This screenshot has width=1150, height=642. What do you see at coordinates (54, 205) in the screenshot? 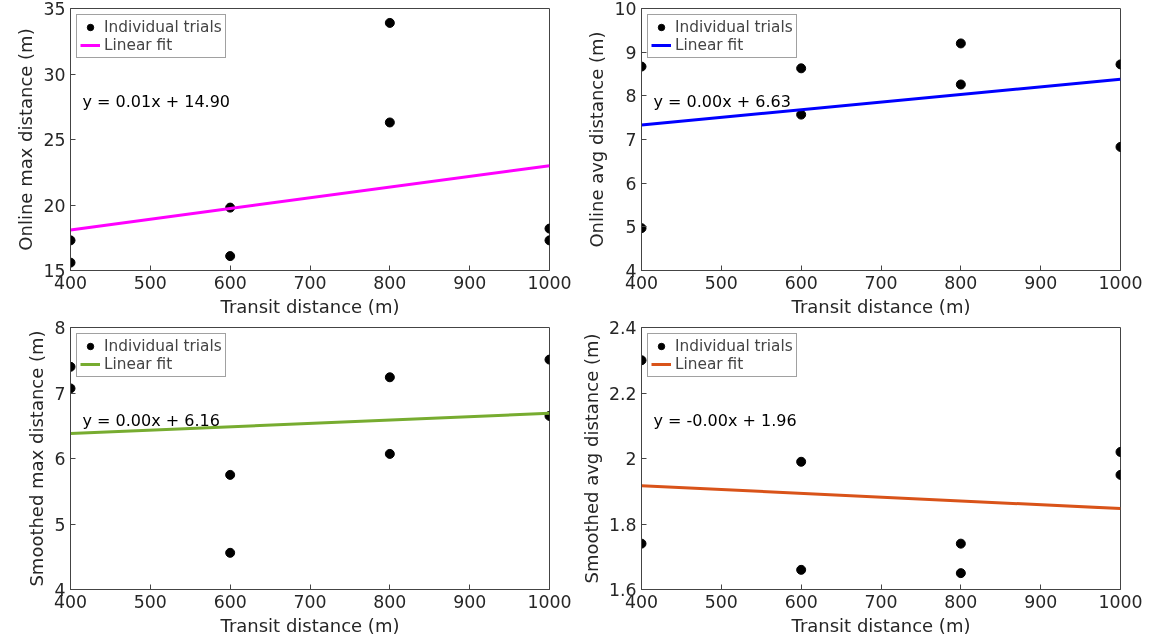
I see `y-tick-label: 20` at bounding box center [54, 205].